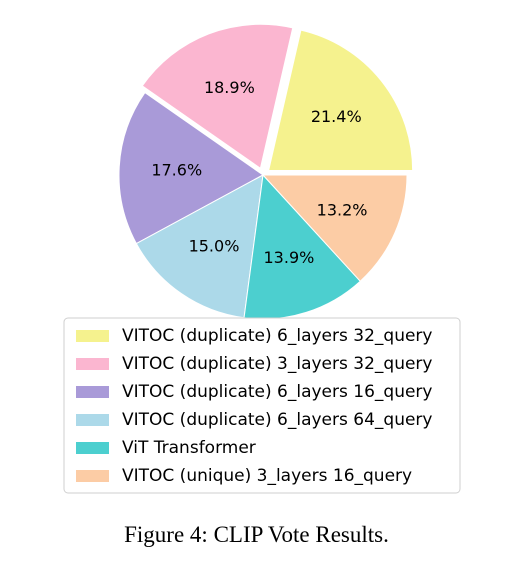 This screenshot has width=513, height=586. What do you see at coordinates (214, 246) in the screenshot?
I see `slice-percent-label: 15.0%` at bounding box center [214, 246].